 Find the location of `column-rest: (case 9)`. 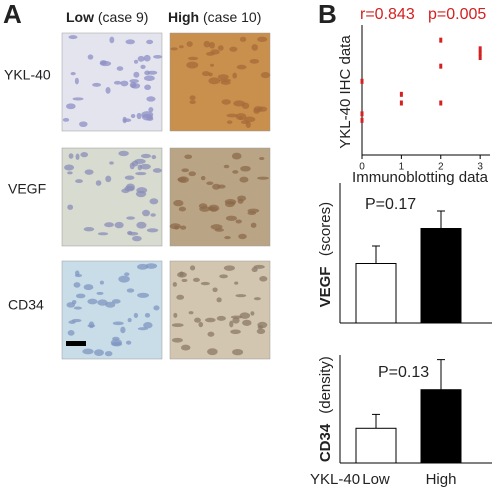

column-rest: (case 9) is located at coordinates (123, 17).